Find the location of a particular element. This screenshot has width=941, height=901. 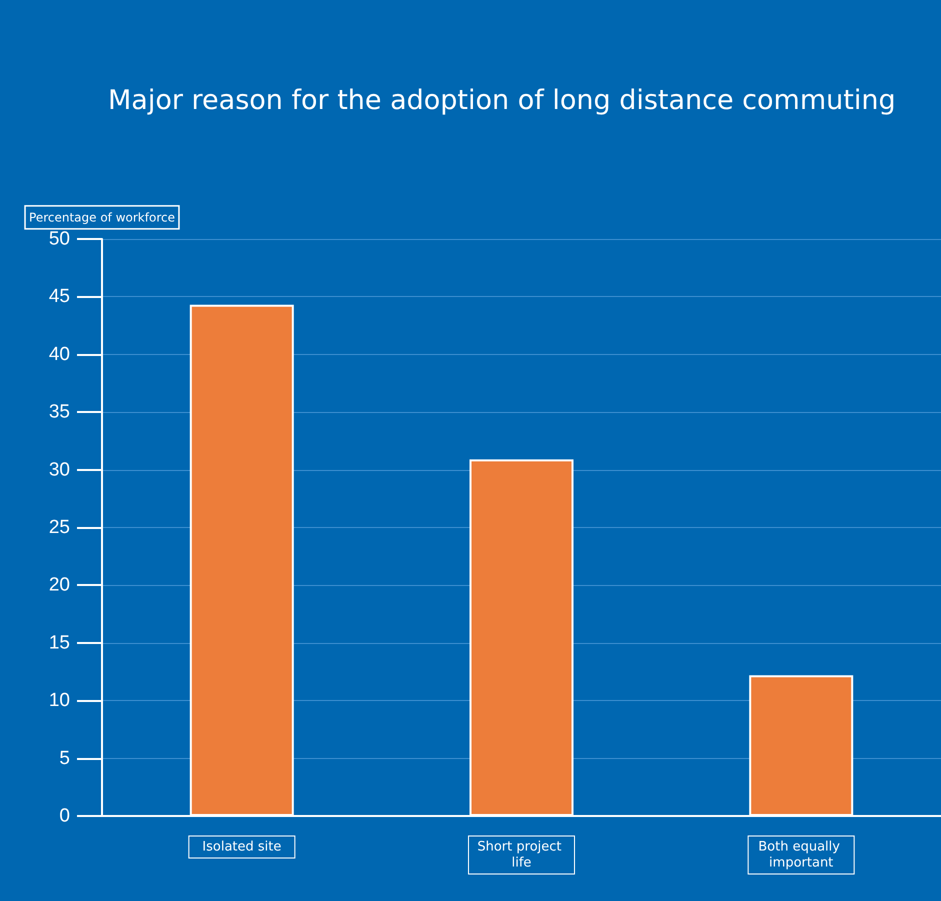

y-axis-title: Percentage of workforce is located at coordinates (102, 217).